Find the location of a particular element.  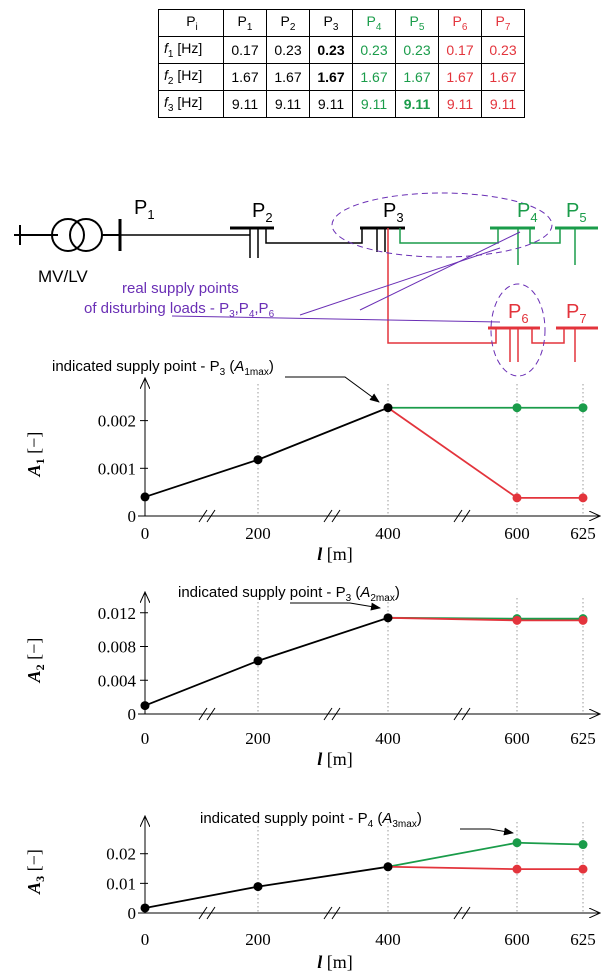

real-supply-points-text-2: of disturbing loads - P3,P4,P6 is located at coordinates (179, 310).